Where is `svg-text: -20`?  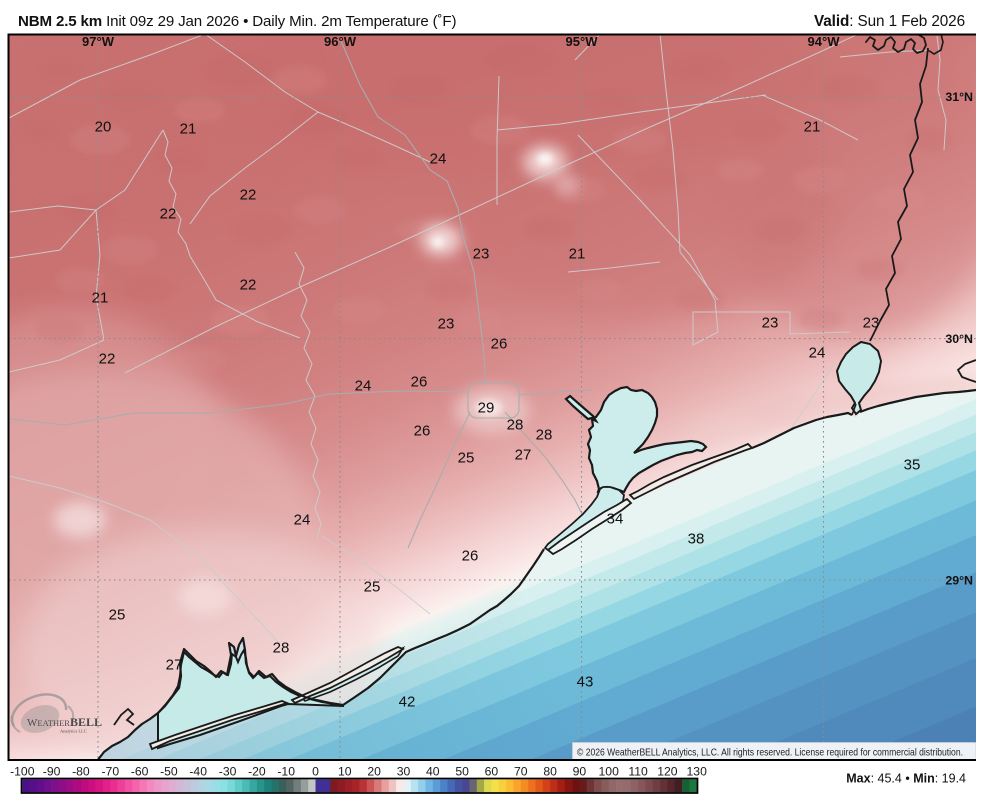
svg-text: -20 is located at coordinates (257, 772).